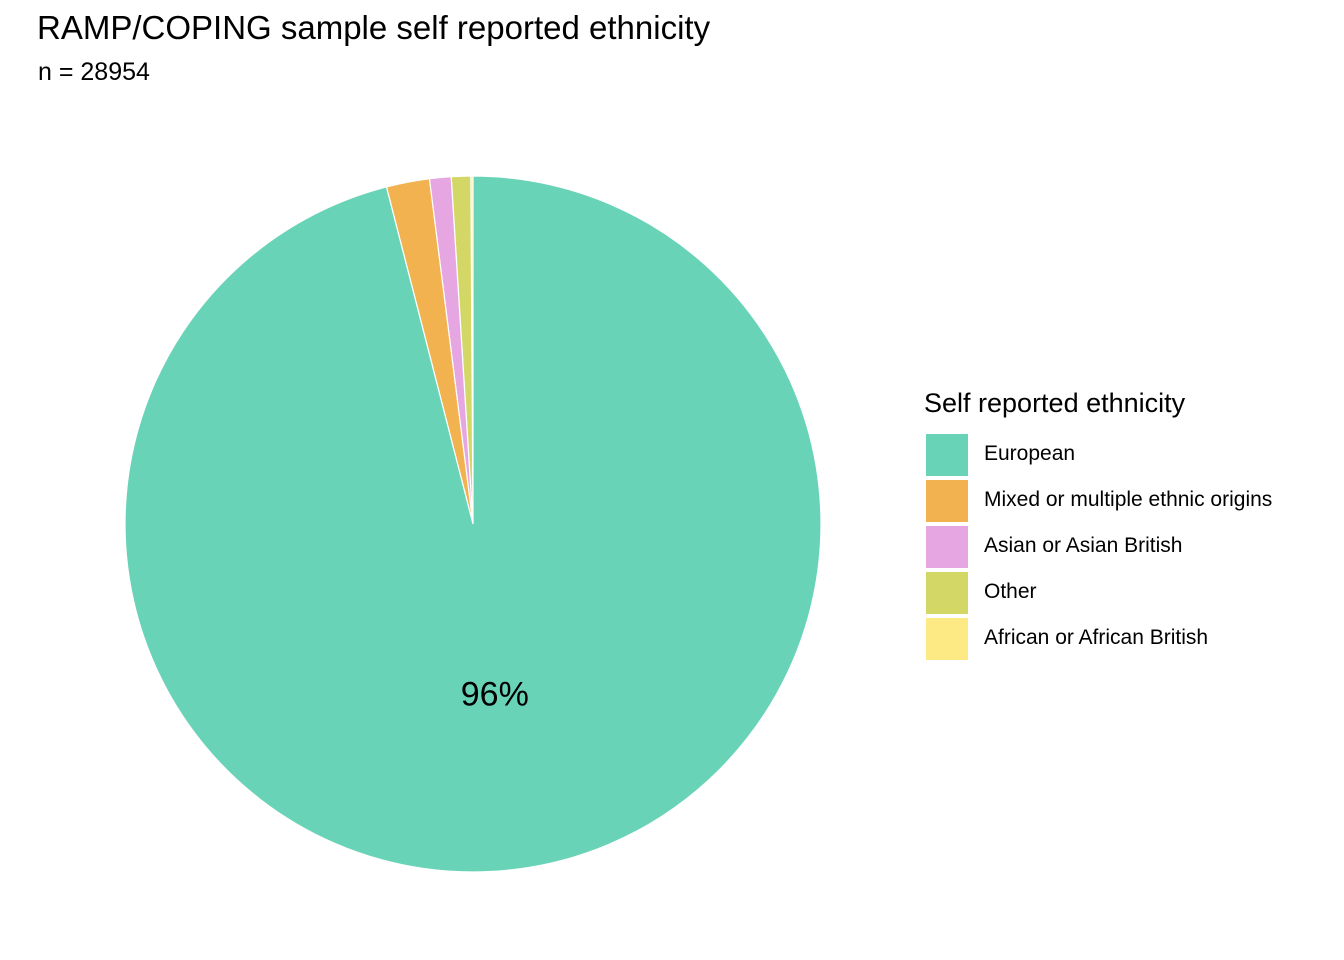 The width and height of the screenshot is (1344, 960). What do you see at coordinates (1099, 454) in the screenshot?
I see `legend-item-european: European` at bounding box center [1099, 454].